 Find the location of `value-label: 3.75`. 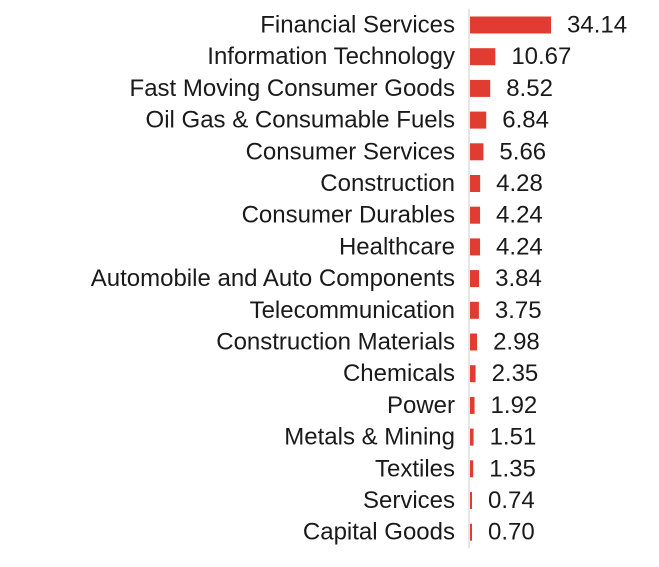

value-label: 3.75 is located at coordinates (518, 310).